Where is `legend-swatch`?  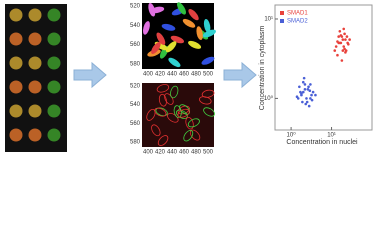
legend-swatch is located at coordinates (282, 13).